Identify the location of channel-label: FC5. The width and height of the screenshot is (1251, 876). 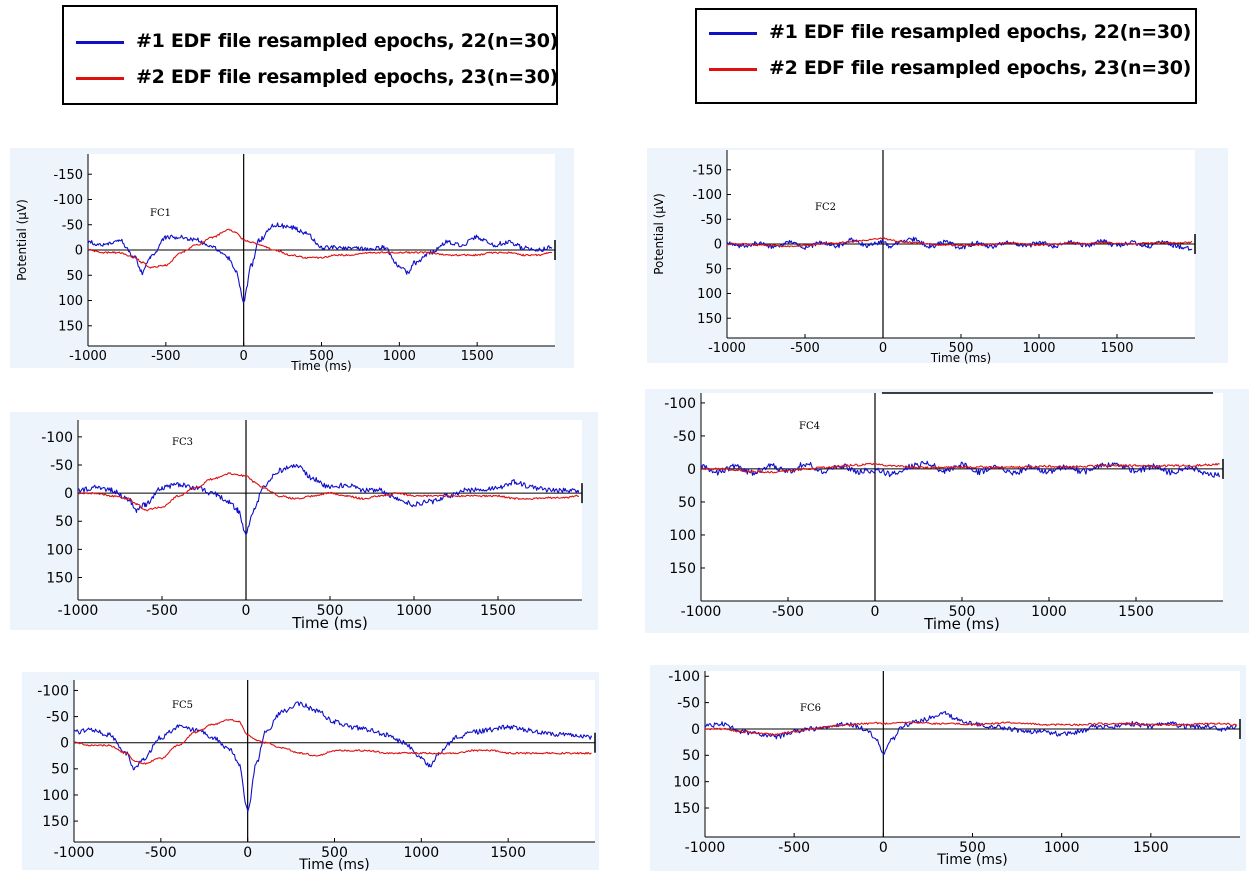
(182, 705).